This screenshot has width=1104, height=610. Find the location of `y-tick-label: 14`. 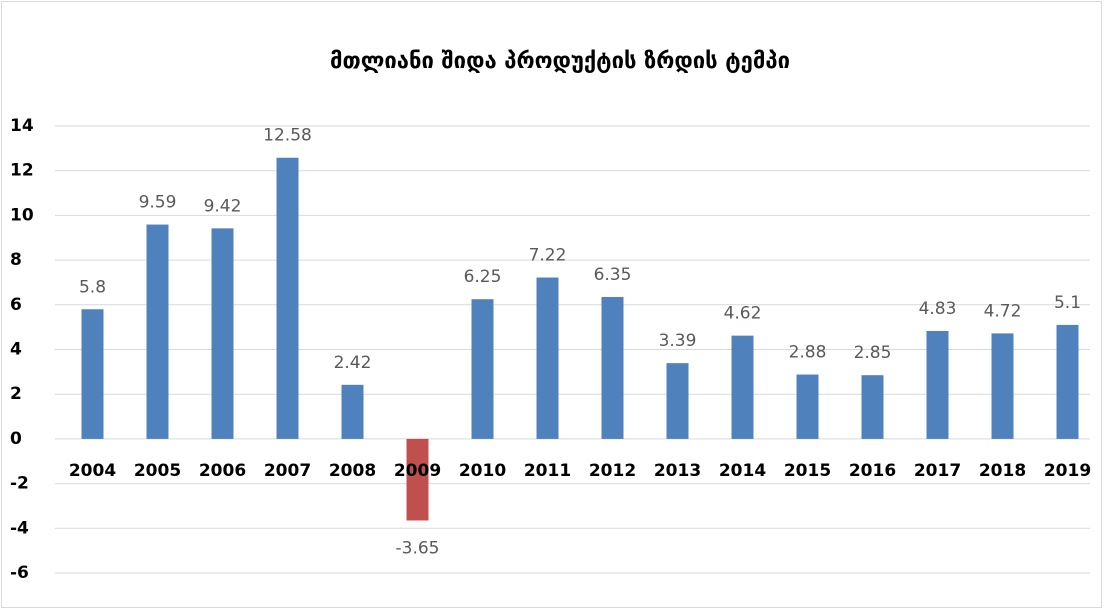

y-tick-label: 14 is located at coordinates (22, 126).